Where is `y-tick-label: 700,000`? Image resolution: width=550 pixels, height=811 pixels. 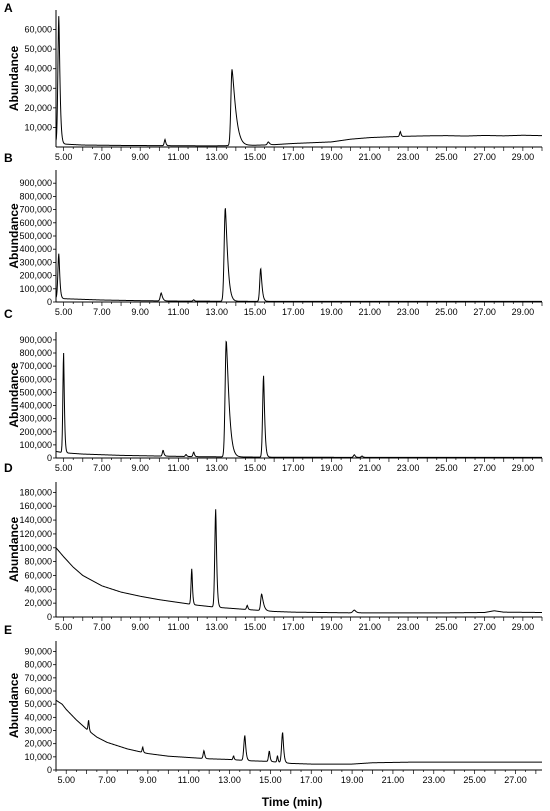 y-tick-label: 700,000 is located at coordinates (35, 210).